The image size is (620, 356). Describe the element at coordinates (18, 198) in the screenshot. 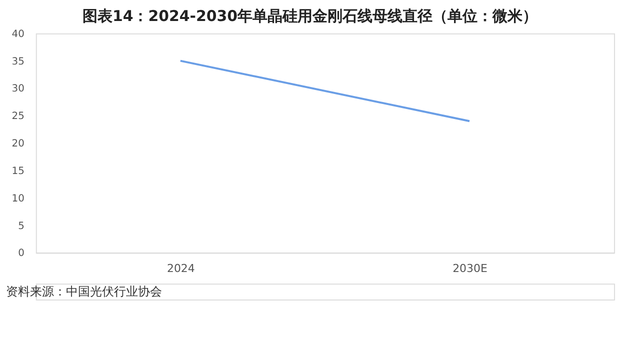

I see `y-tick-label: 10` at that location.